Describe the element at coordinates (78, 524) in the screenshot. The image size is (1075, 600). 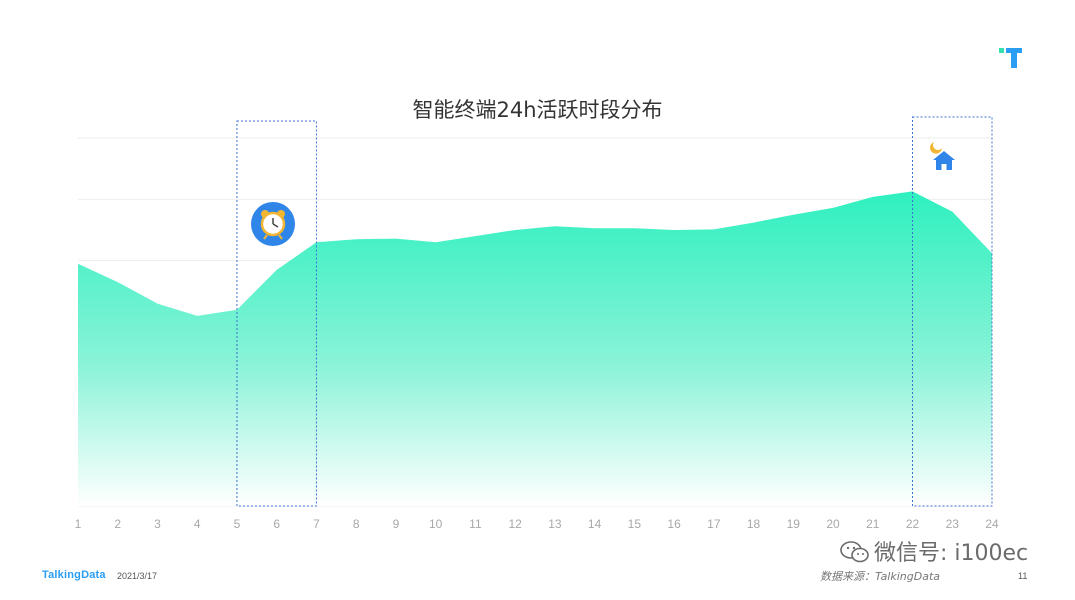
I see `x-tick-label: 1` at that location.